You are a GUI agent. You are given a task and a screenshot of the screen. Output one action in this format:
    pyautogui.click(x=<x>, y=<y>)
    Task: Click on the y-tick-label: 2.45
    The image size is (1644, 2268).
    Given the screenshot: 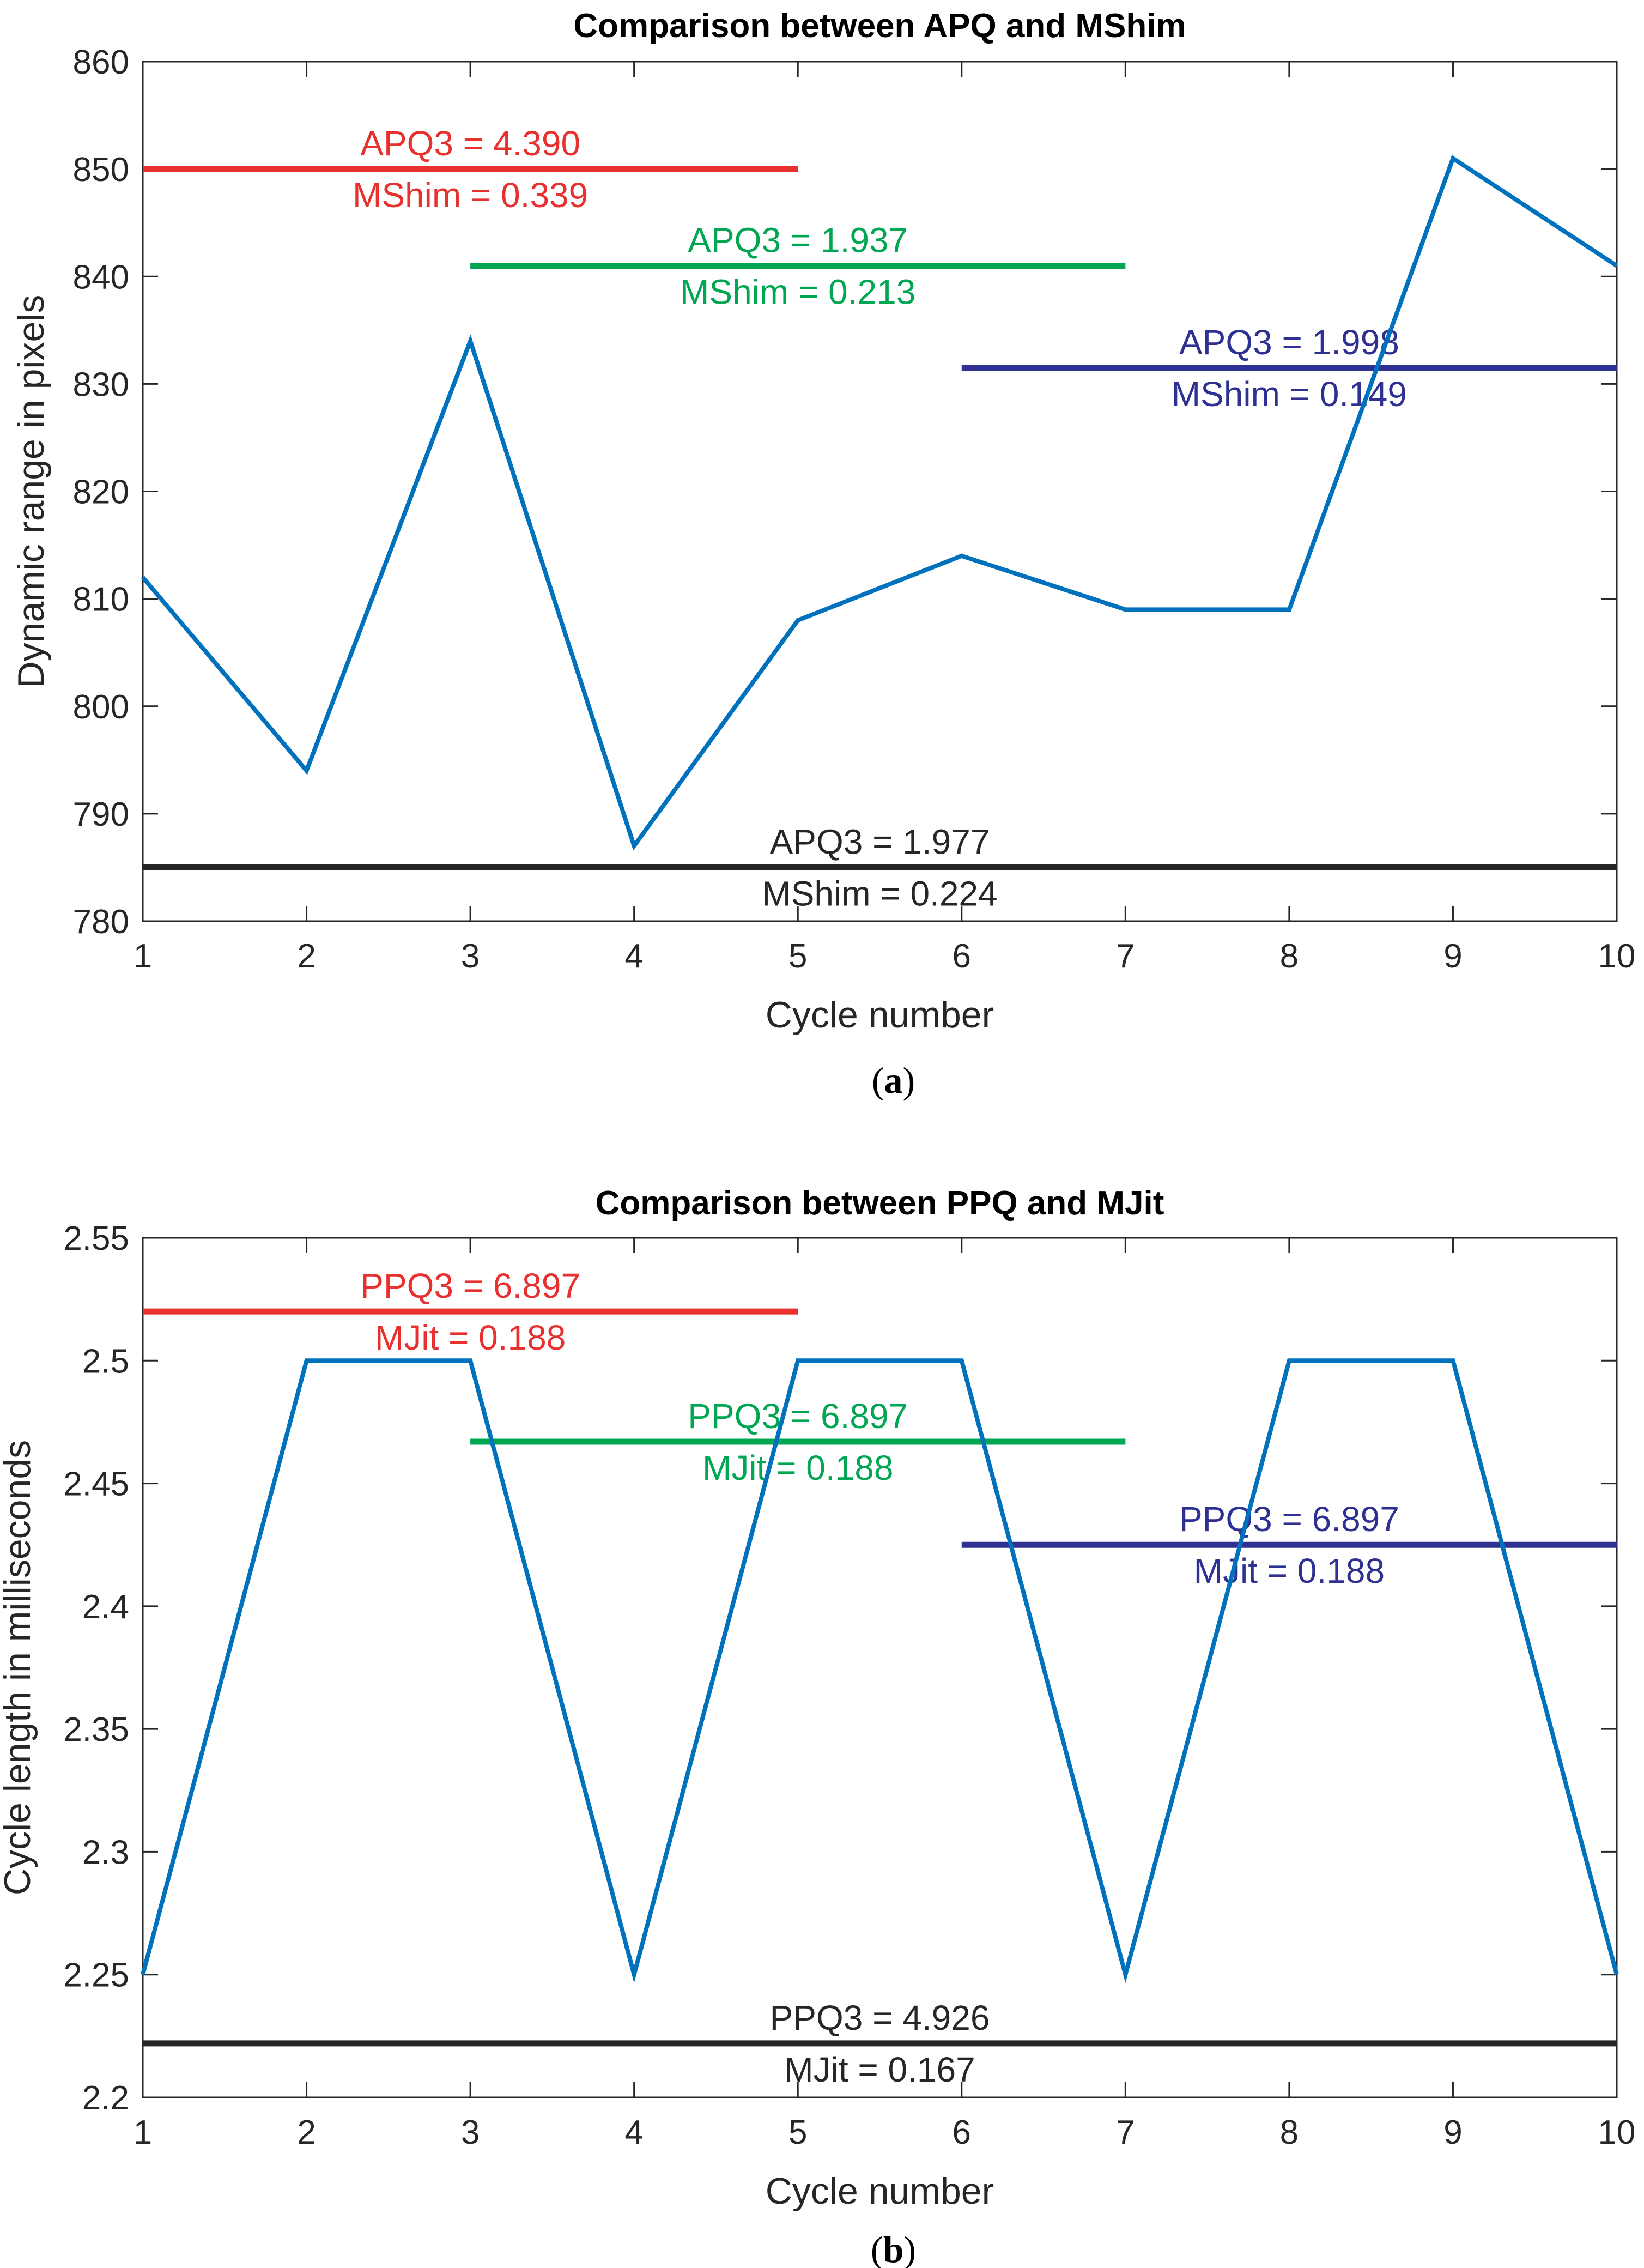 What is the action you would take?
    pyautogui.click(x=96, y=1484)
    